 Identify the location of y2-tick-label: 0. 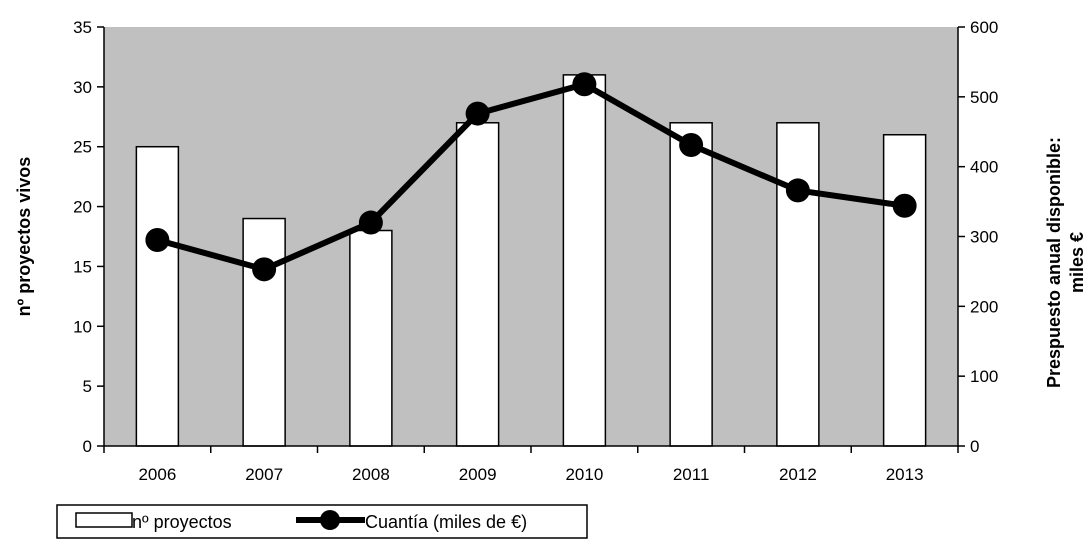
(974, 446).